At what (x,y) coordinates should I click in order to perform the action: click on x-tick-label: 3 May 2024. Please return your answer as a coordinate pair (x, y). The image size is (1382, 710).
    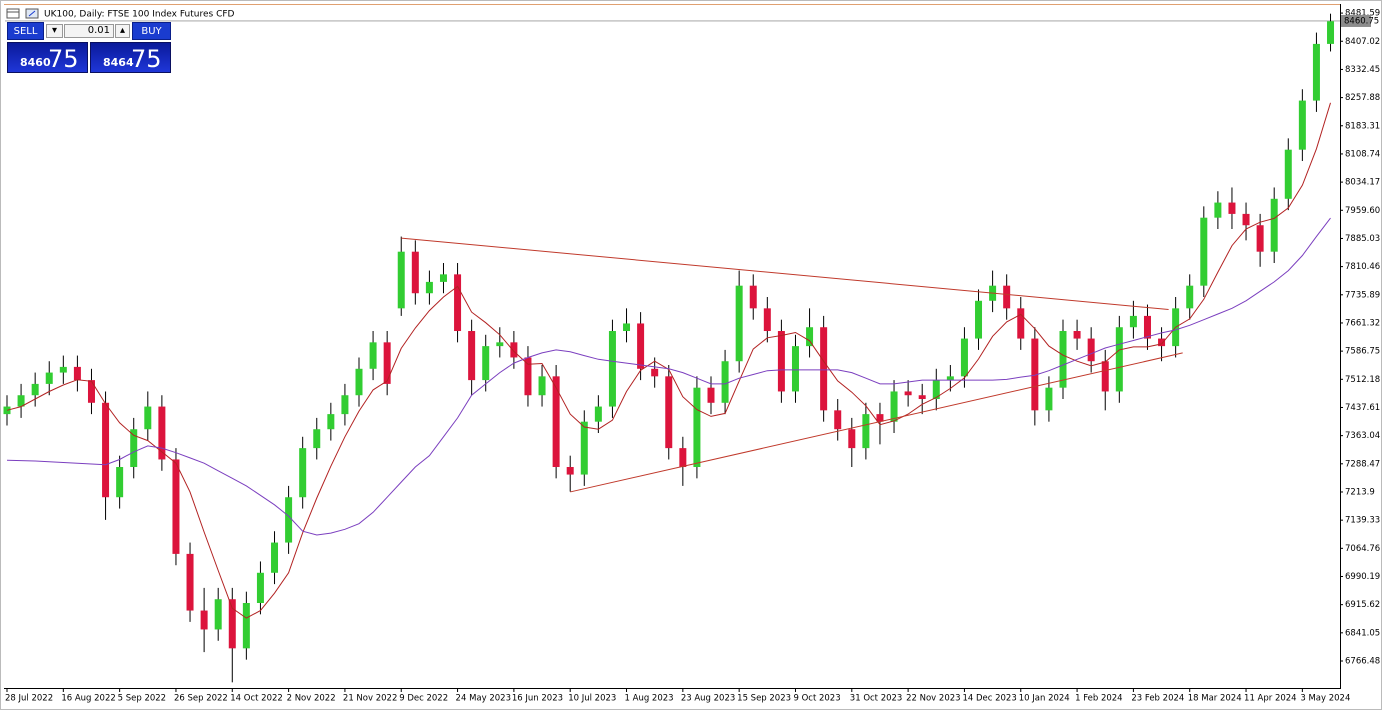
    Looking at the image, I should click on (1325, 699).